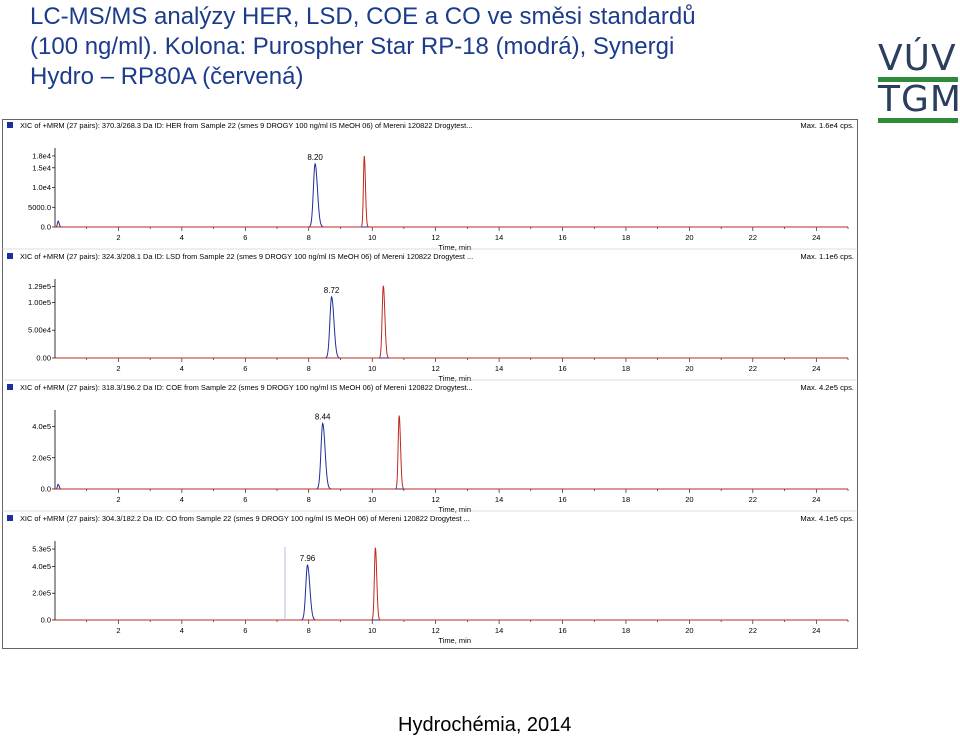 This screenshot has width=960, height=740. What do you see at coordinates (41, 155) in the screenshot?
I see `y-tick-label: 1.8e4` at bounding box center [41, 155].